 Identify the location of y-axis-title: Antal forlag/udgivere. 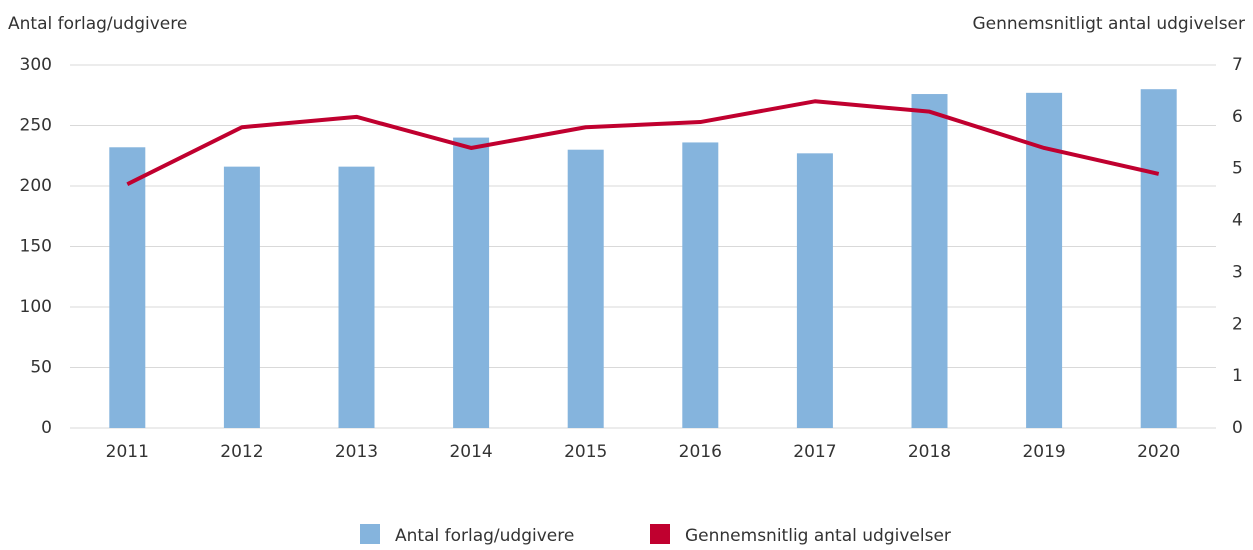
(97, 24).